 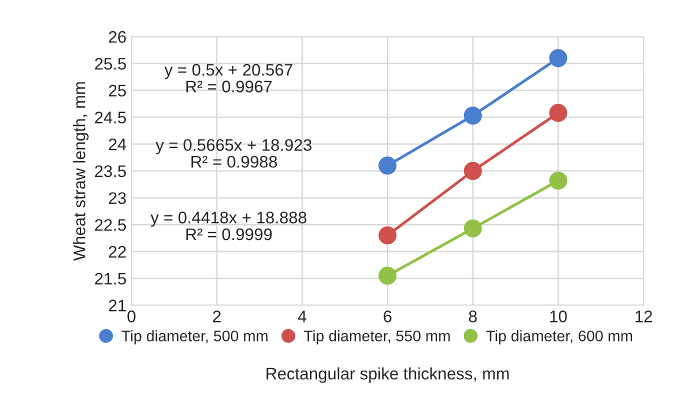 I want to click on legend-label: Tip diameter, 550 mm, so click(x=377, y=337).